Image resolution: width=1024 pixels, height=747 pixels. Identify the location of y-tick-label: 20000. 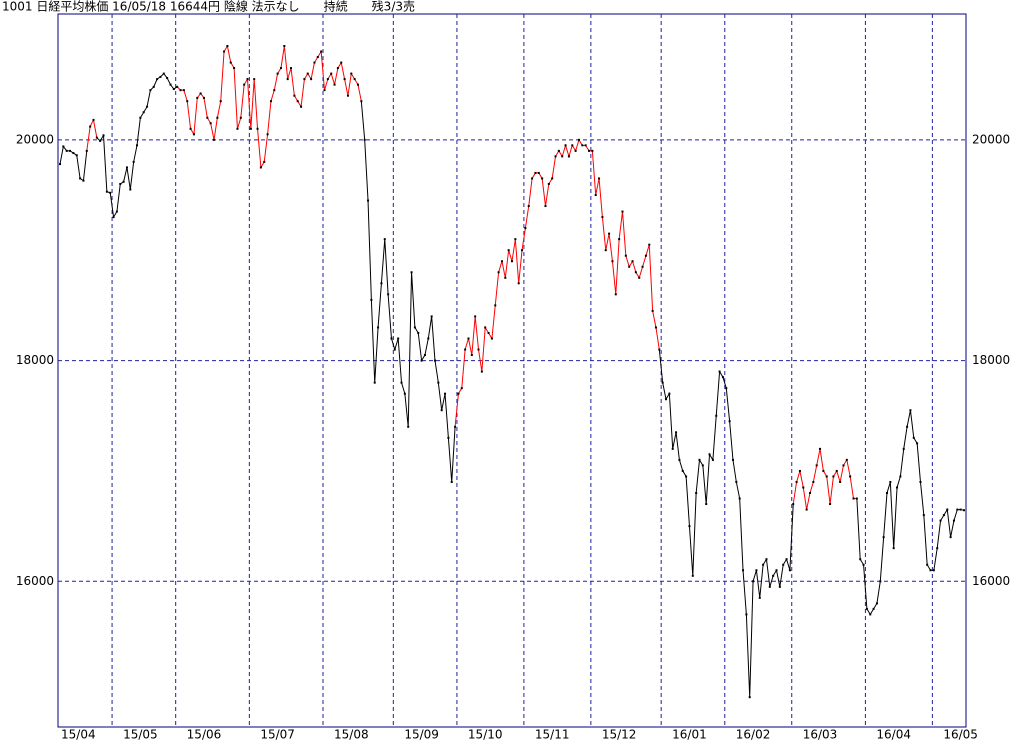
(35, 139).